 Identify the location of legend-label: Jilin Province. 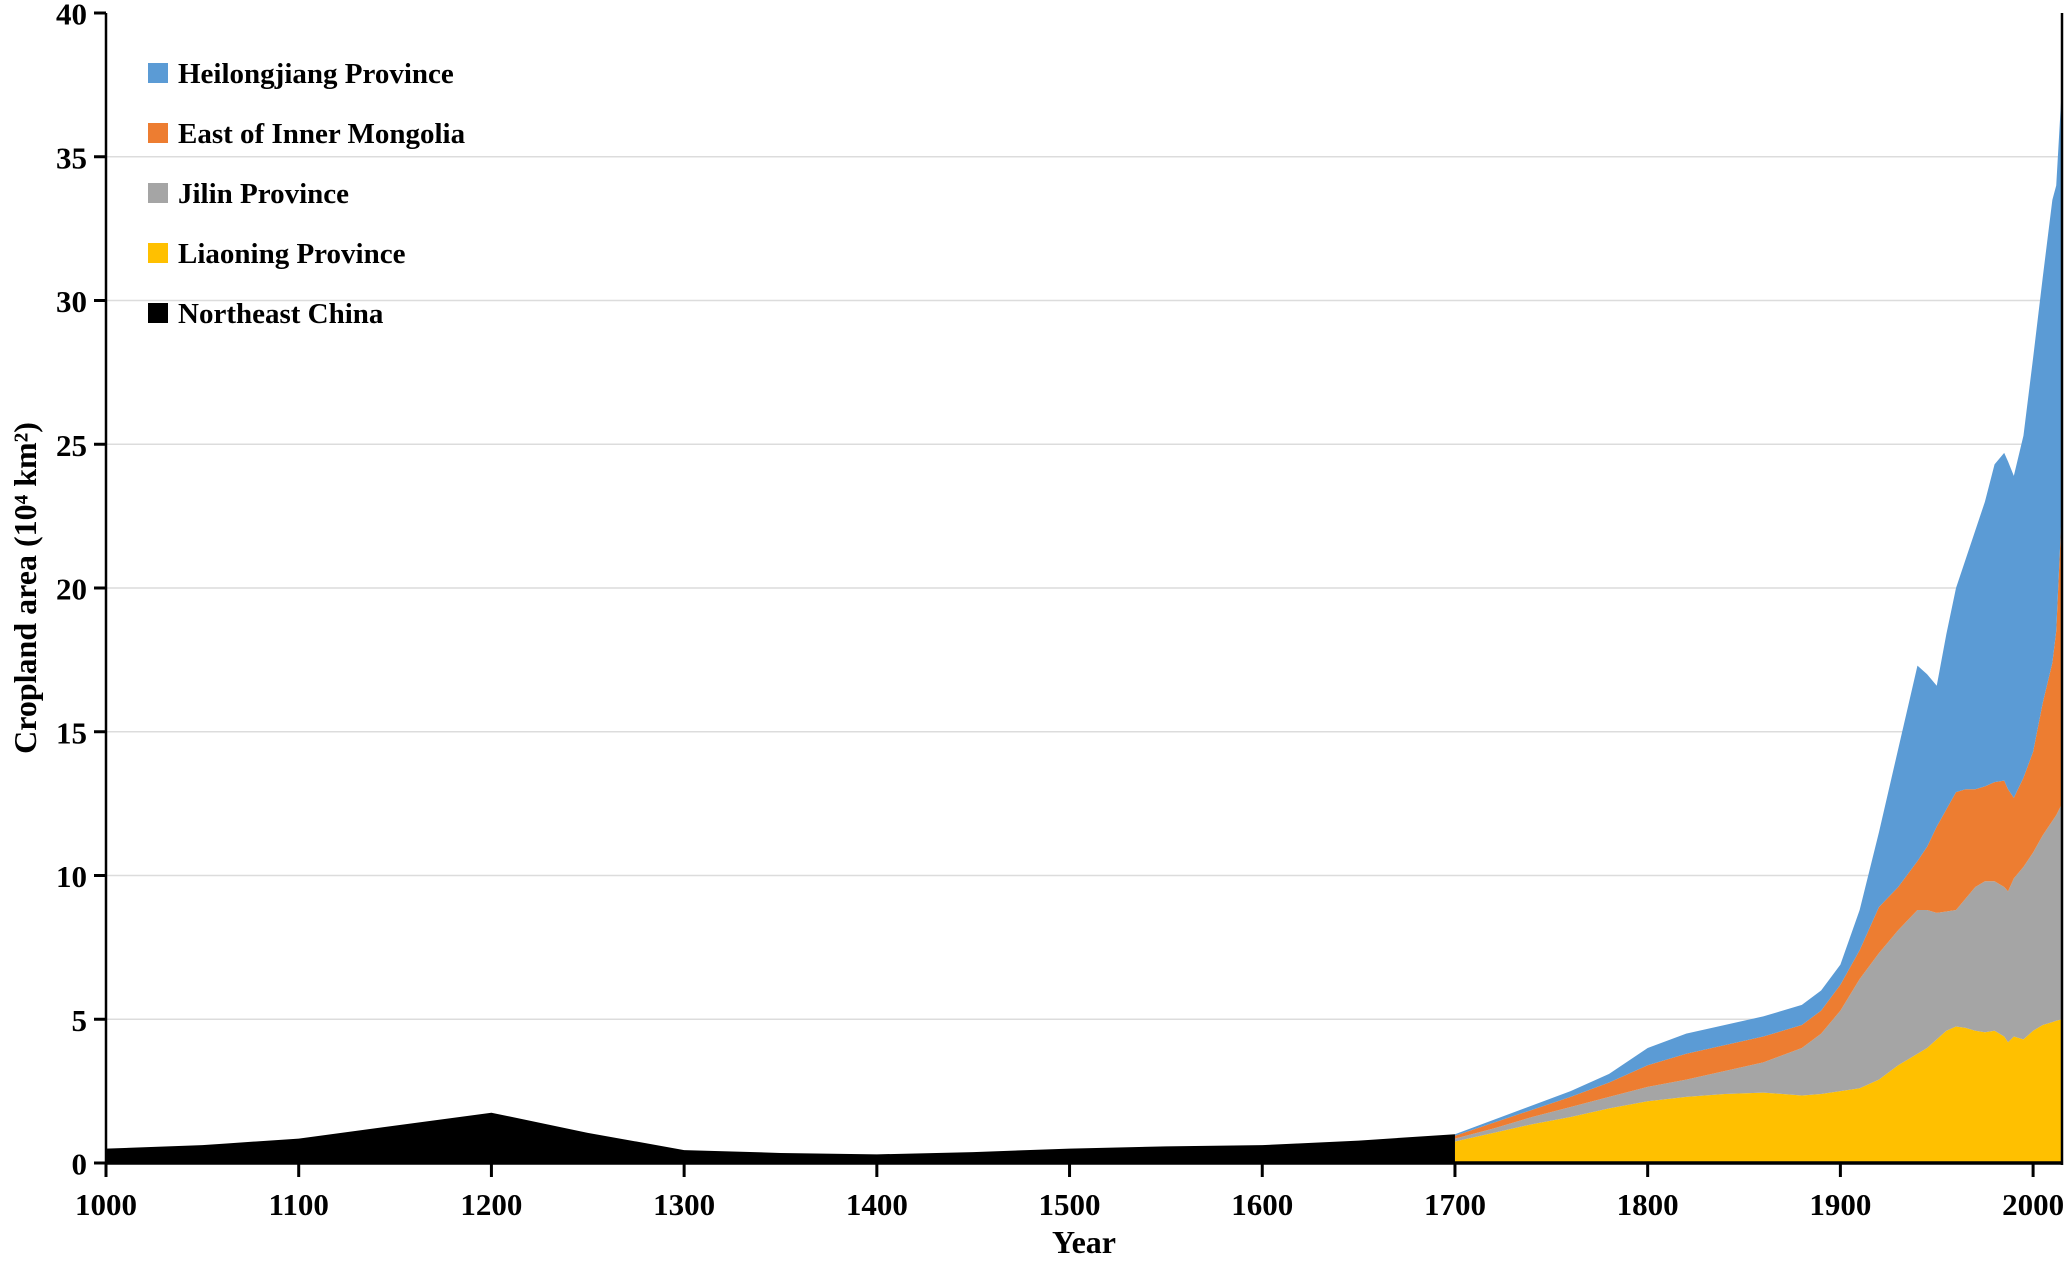
(263, 194).